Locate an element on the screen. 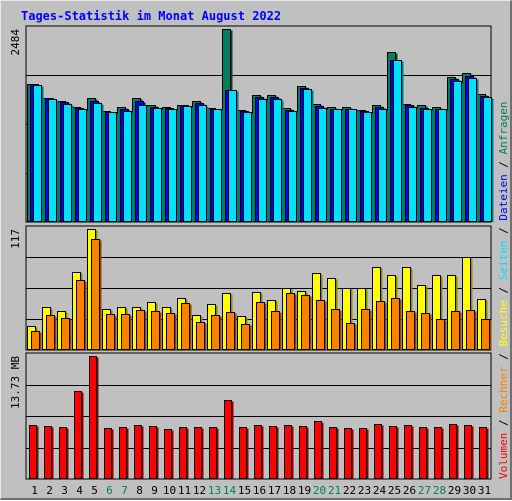 Image resolution: width=512 pixels, height=501 pixels. y-max-label: 2484 is located at coordinates (15, 42).